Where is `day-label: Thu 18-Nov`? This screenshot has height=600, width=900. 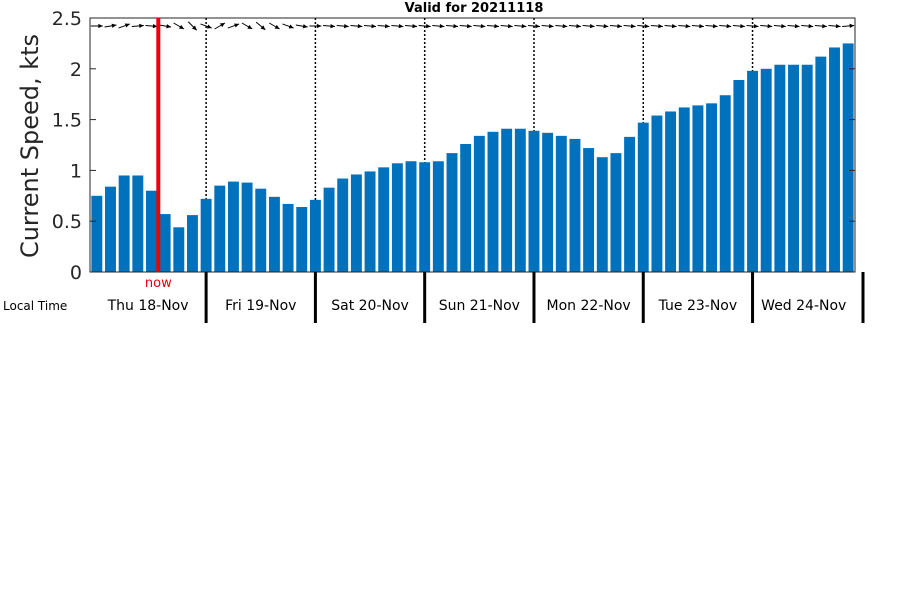 day-label: Thu 18-Nov is located at coordinates (148, 306).